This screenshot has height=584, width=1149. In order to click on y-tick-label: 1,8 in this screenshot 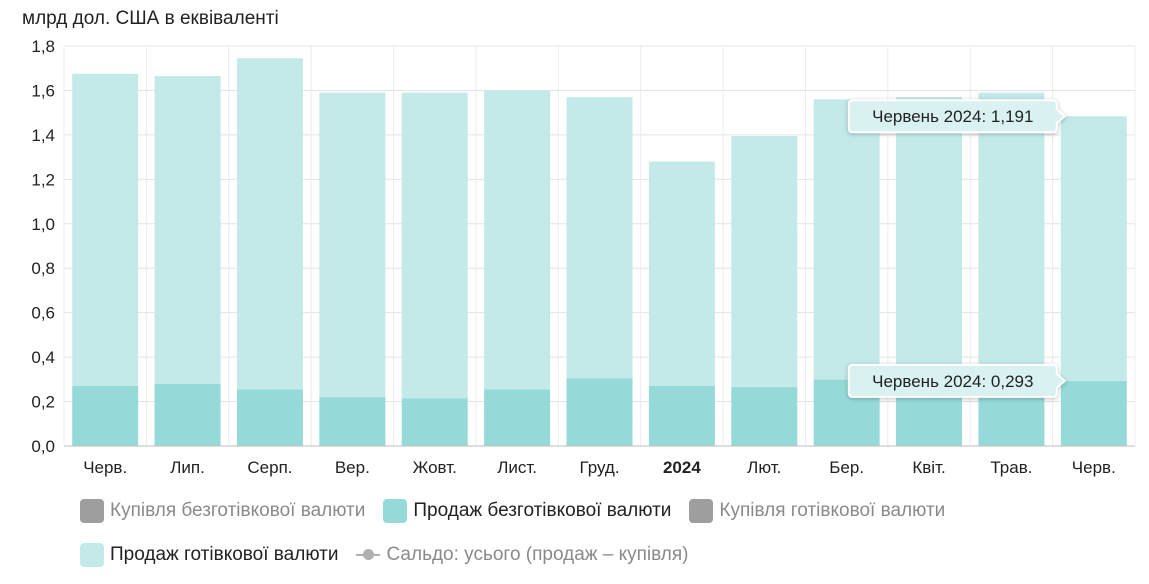, I will do `click(43, 46)`.